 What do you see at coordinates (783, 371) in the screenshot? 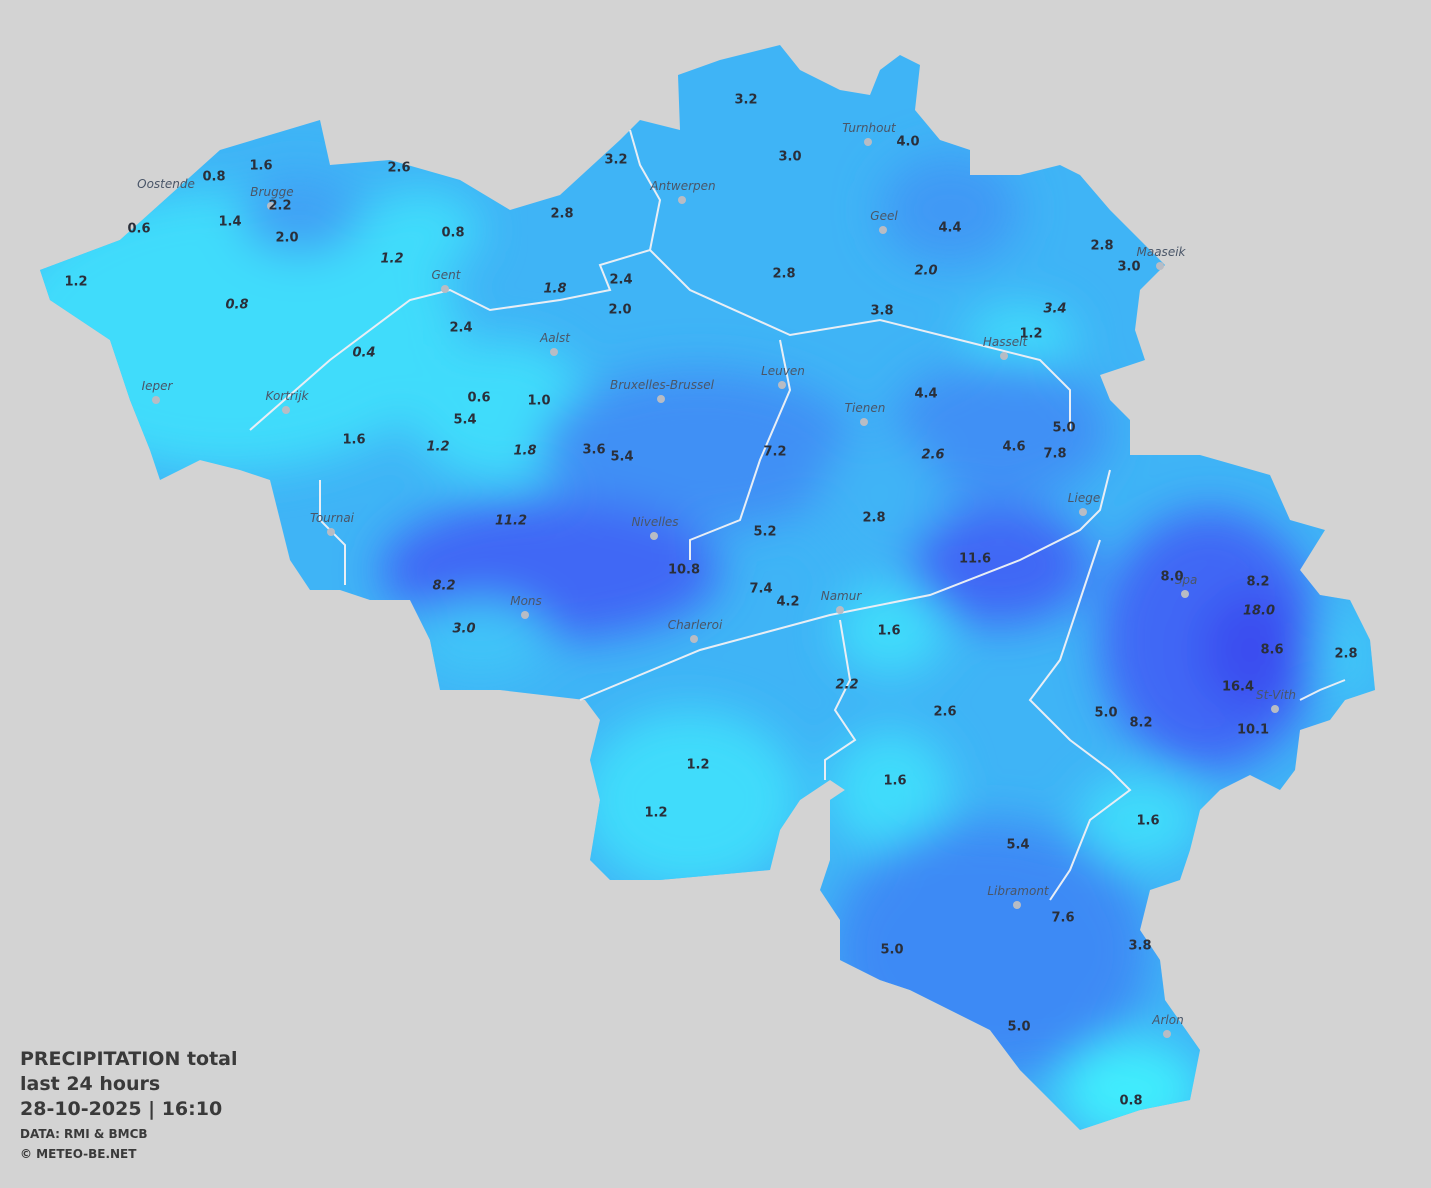
I see `city-name: Leuven` at bounding box center [783, 371].